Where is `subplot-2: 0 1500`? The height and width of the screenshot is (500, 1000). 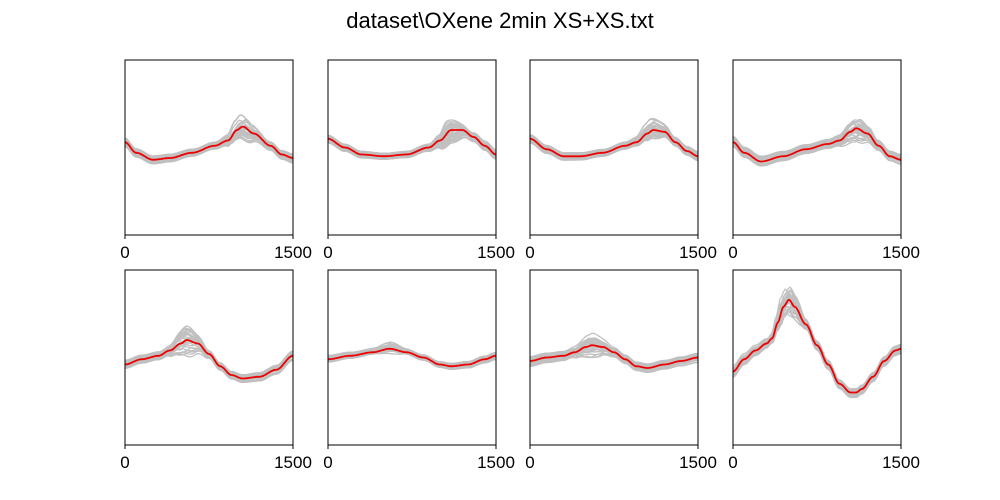
subplot-2: 0 1500 is located at coordinates (419, 160).